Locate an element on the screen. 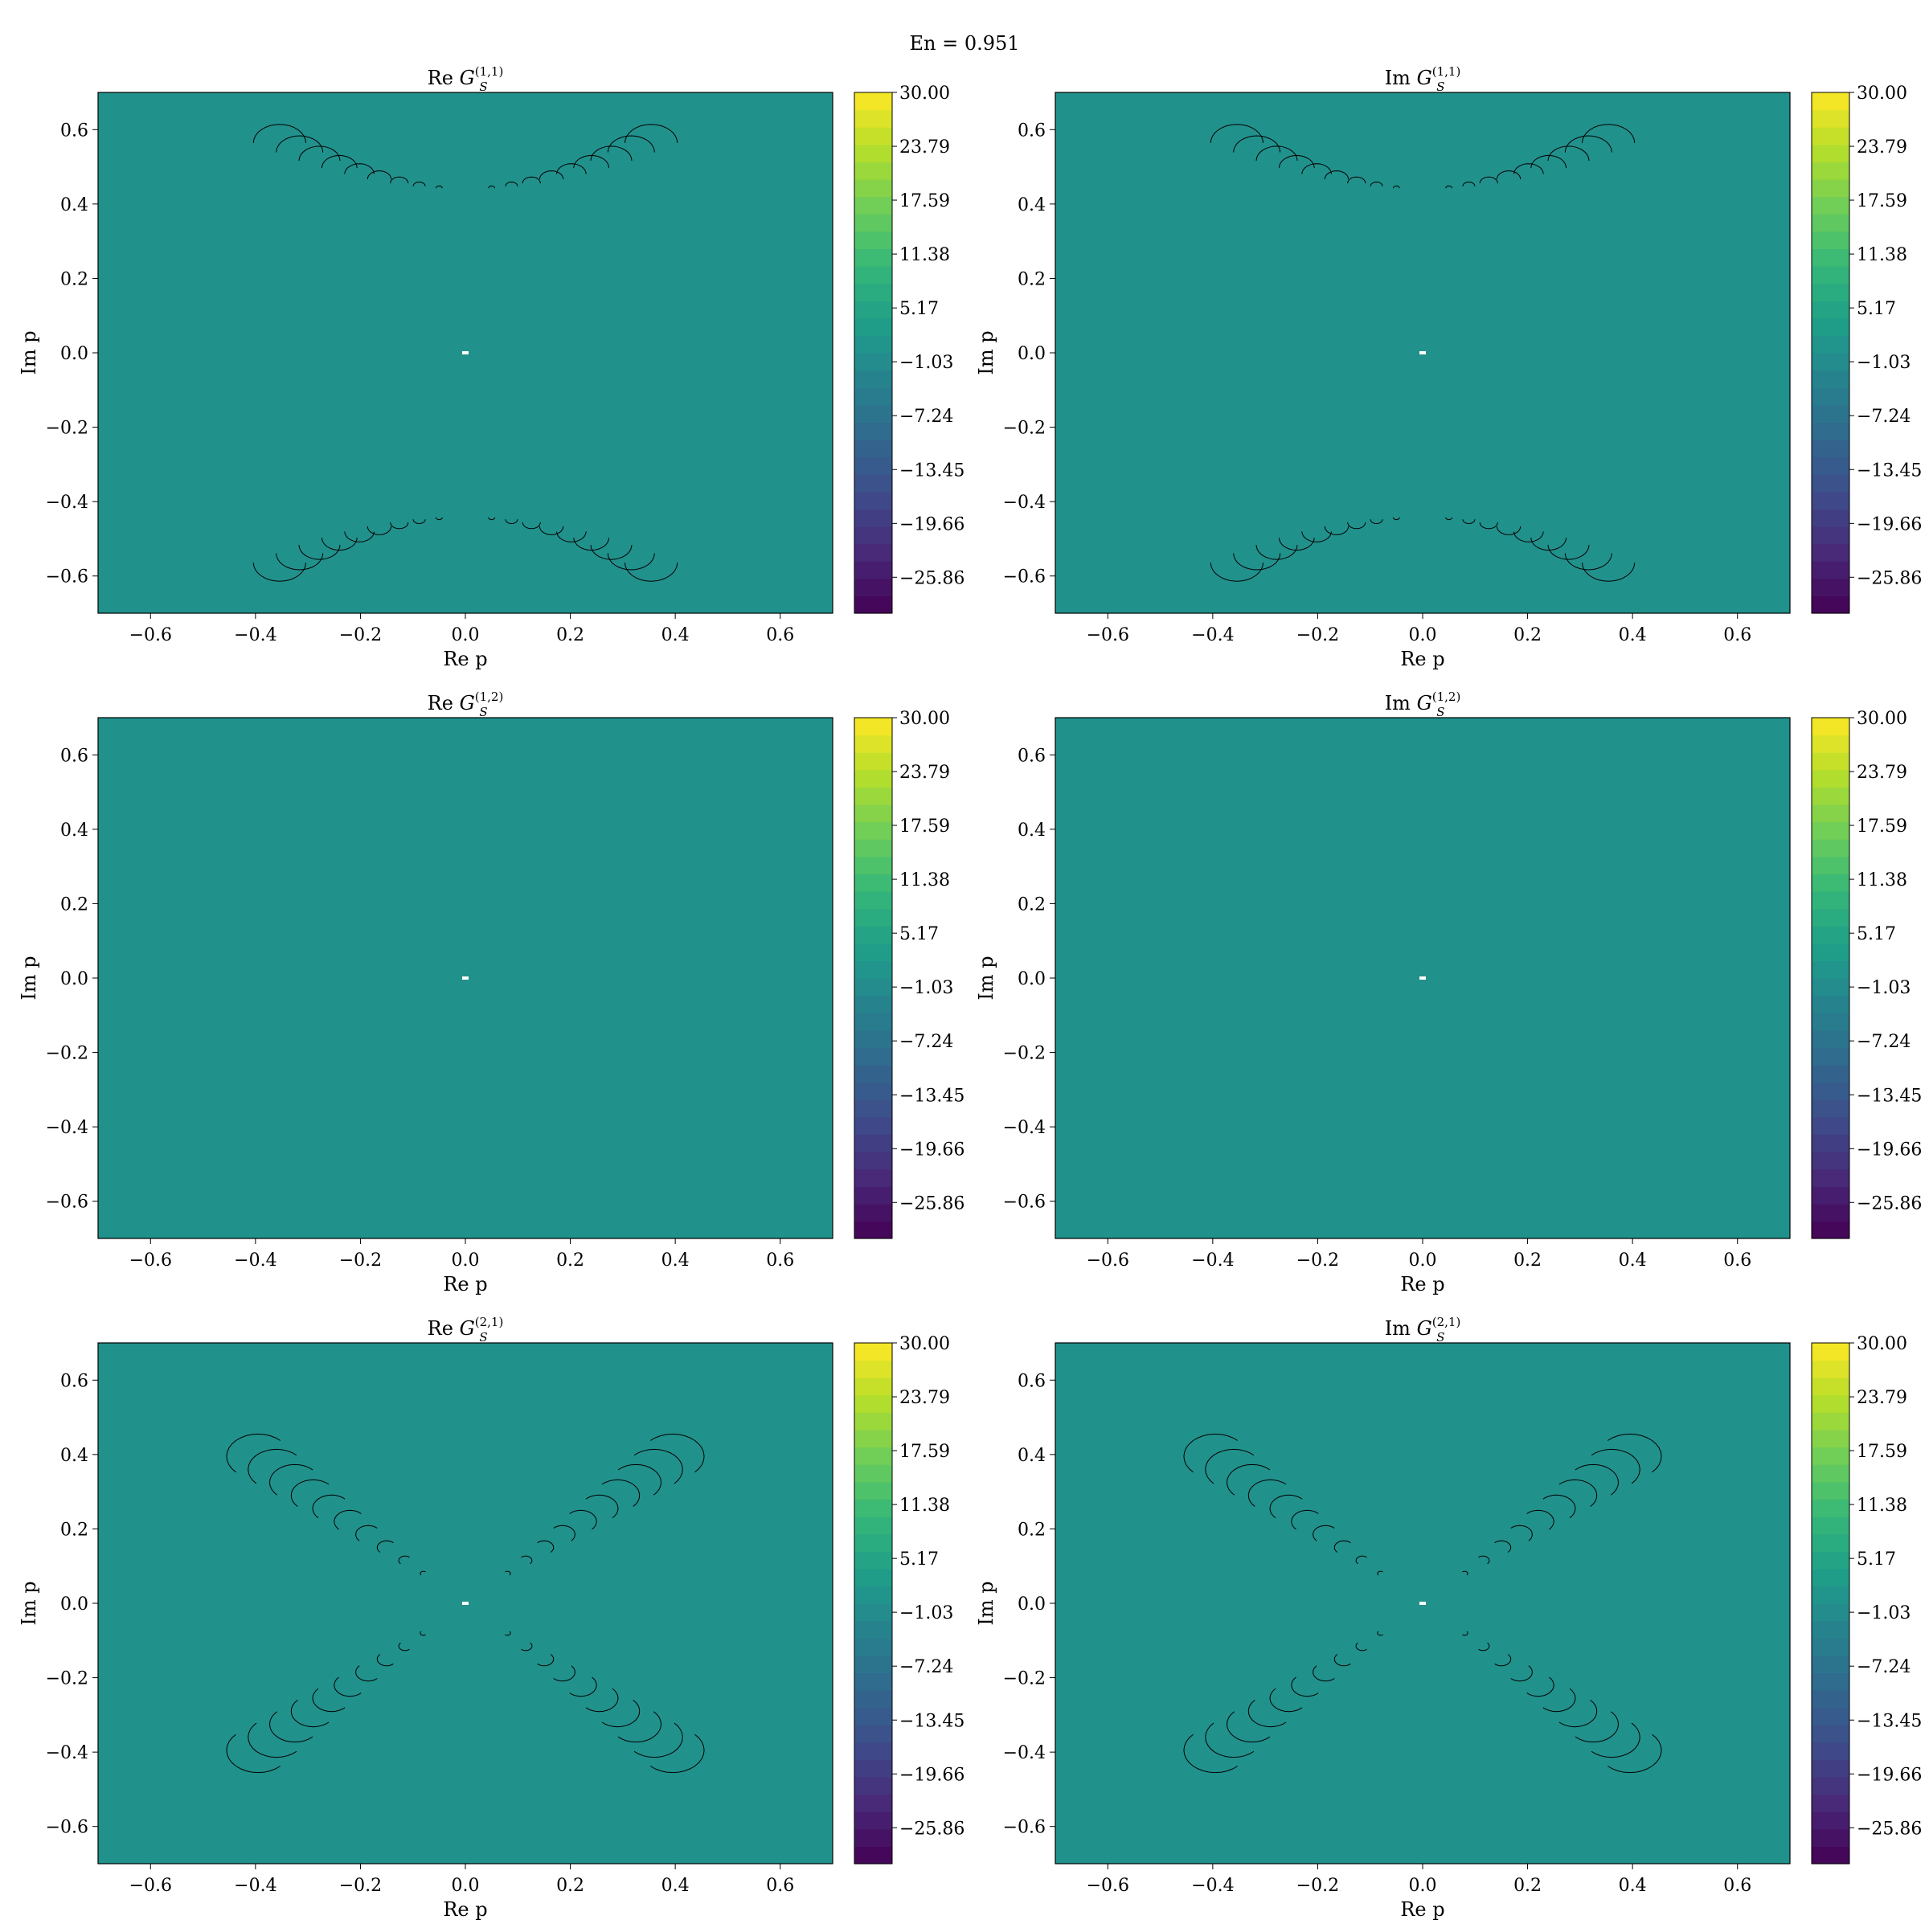  y-tick-label: −0.2 is located at coordinates (67, 429).